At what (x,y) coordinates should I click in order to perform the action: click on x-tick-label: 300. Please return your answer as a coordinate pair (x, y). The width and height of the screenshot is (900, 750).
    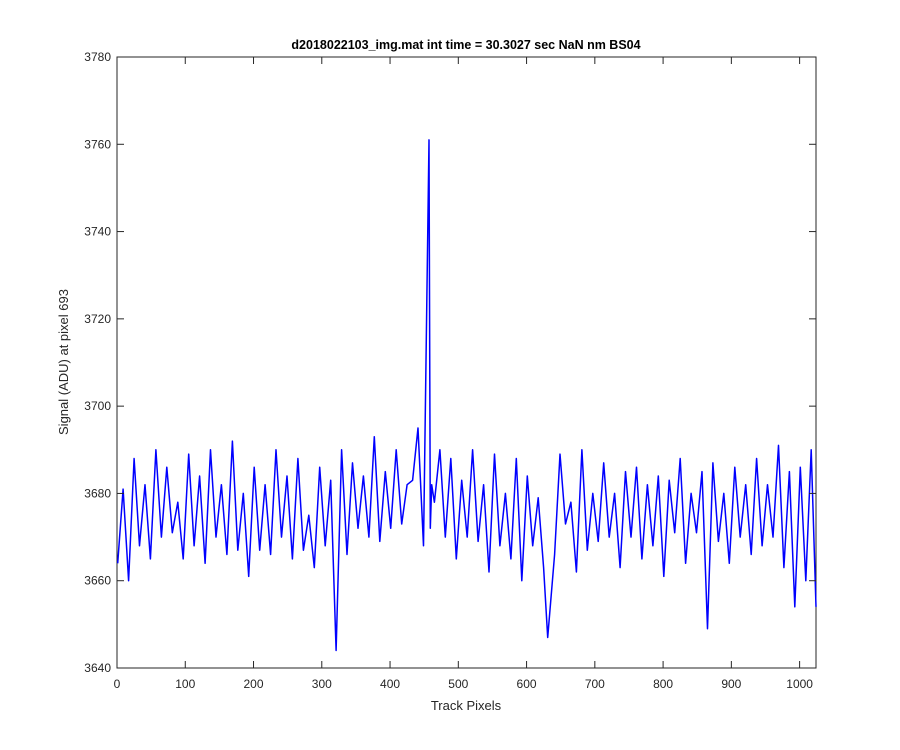
    Looking at the image, I should click on (322, 684).